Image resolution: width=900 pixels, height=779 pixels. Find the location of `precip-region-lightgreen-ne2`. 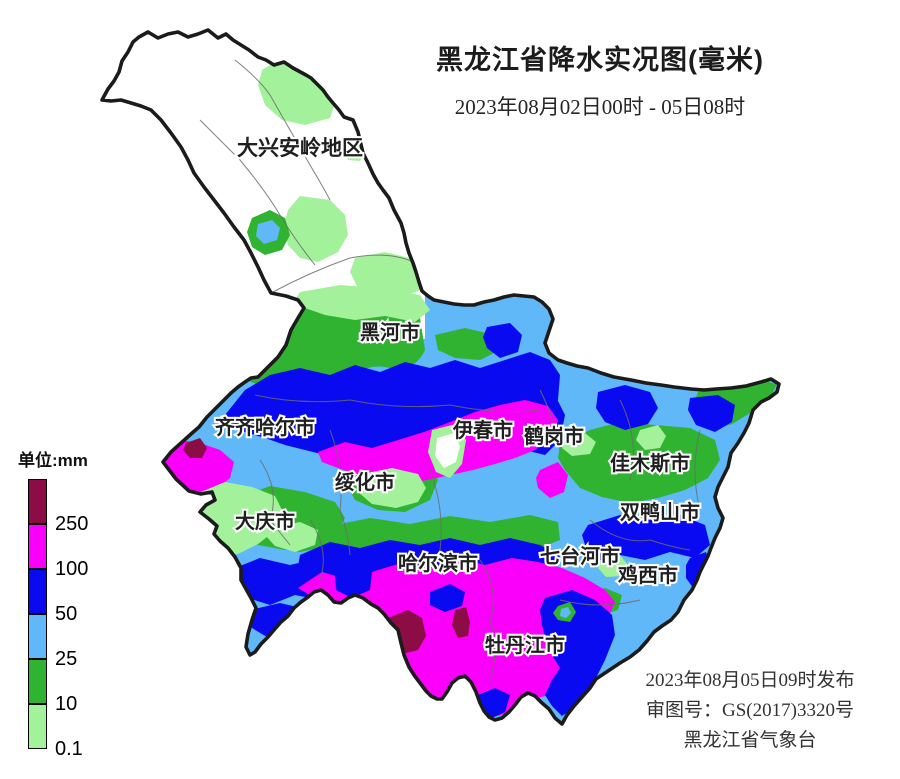

precip-region-lightgreen-ne2 is located at coordinates (613, 566).